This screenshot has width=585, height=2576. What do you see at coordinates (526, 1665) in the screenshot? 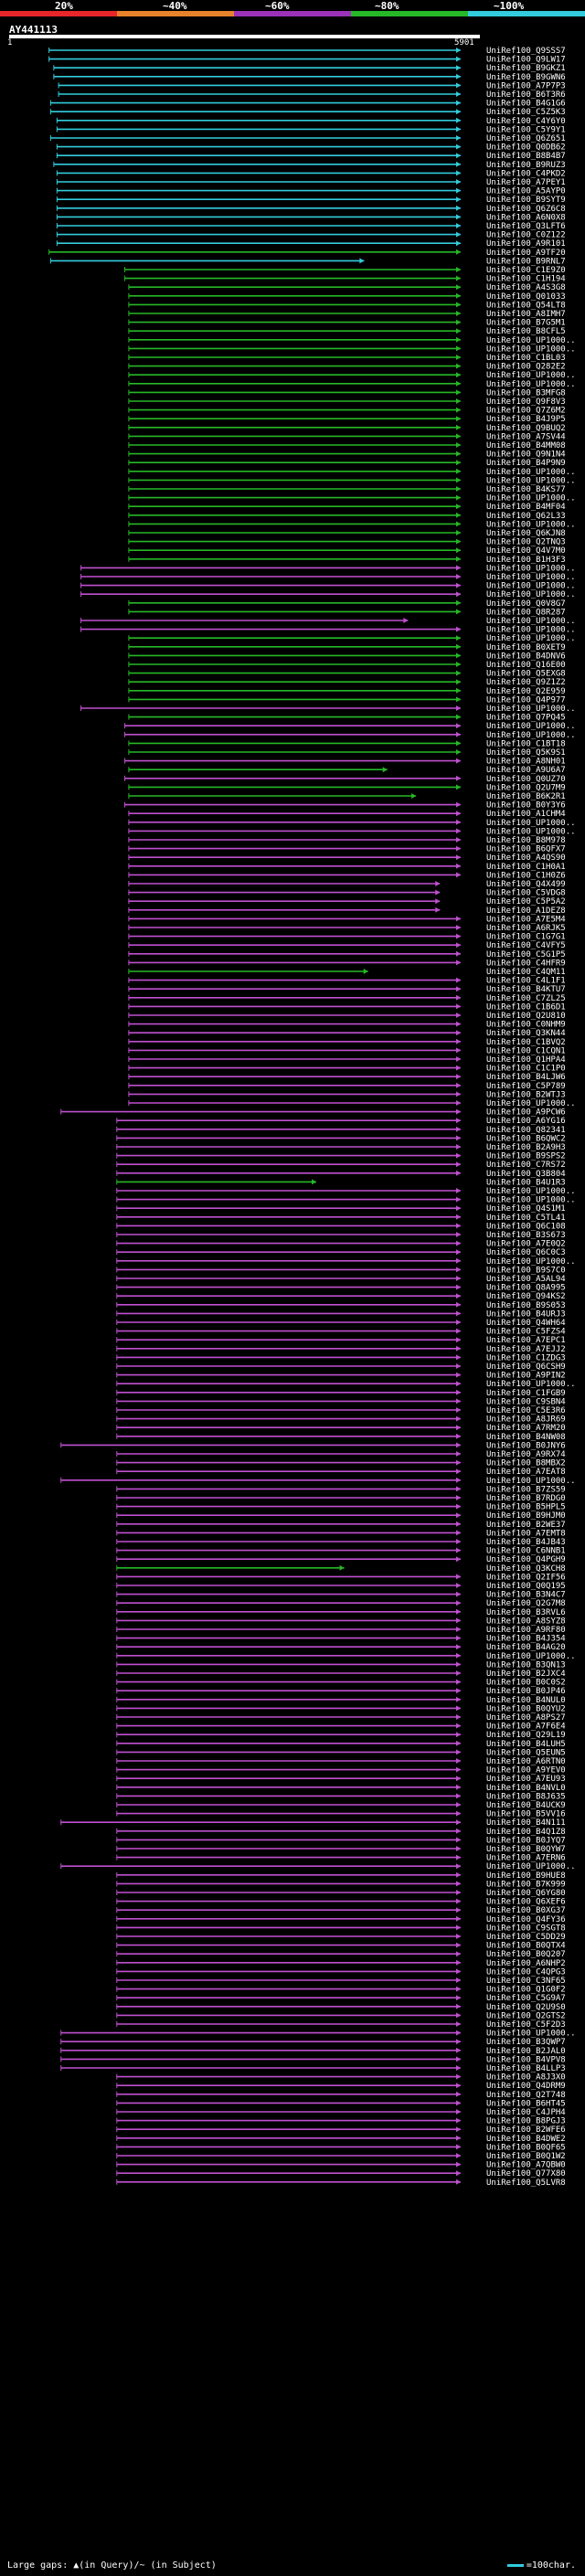
I see `hit-label: UniRef100_B3QN13` at bounding box center [526, 1665].